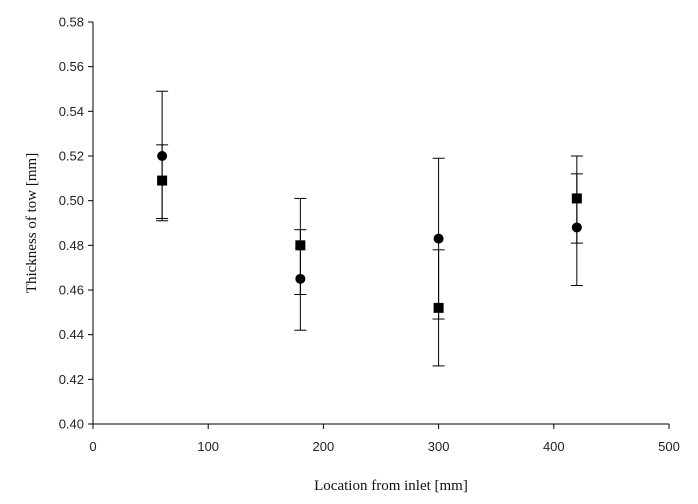 The width and height of the screenshot is (698, 504). Describe the element at coordinates (71, 290) in the screenshot. I see `y-tick-label: 0.46` at that location.